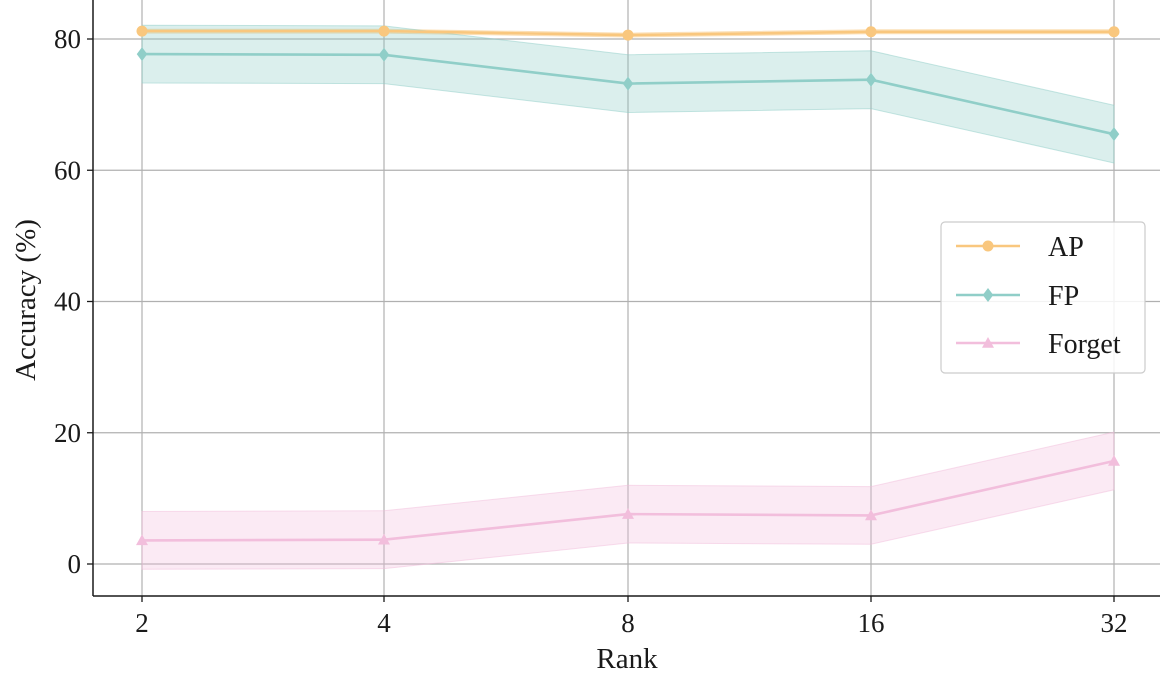 This screenshot has width=1161, height=677. Describe the element at coordinates (67, 39) in the screenshot. I see `y-tick-label: 80` at that location.